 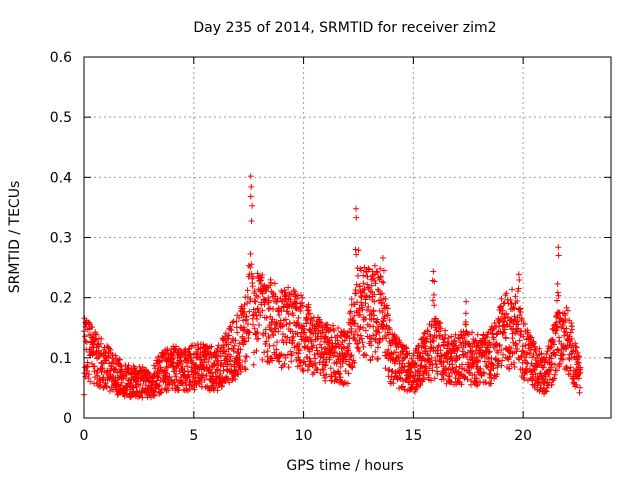 I want to click on y-tick-label: 0.5, so click(x=61, y=118).